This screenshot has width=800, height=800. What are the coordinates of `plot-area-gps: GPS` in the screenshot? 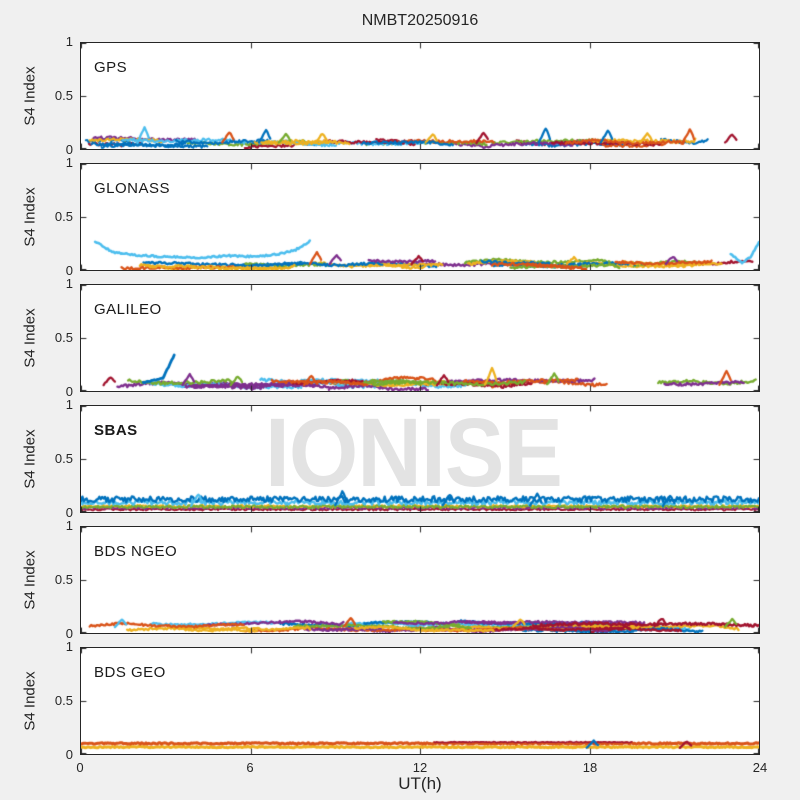 It's located at (420, 96).